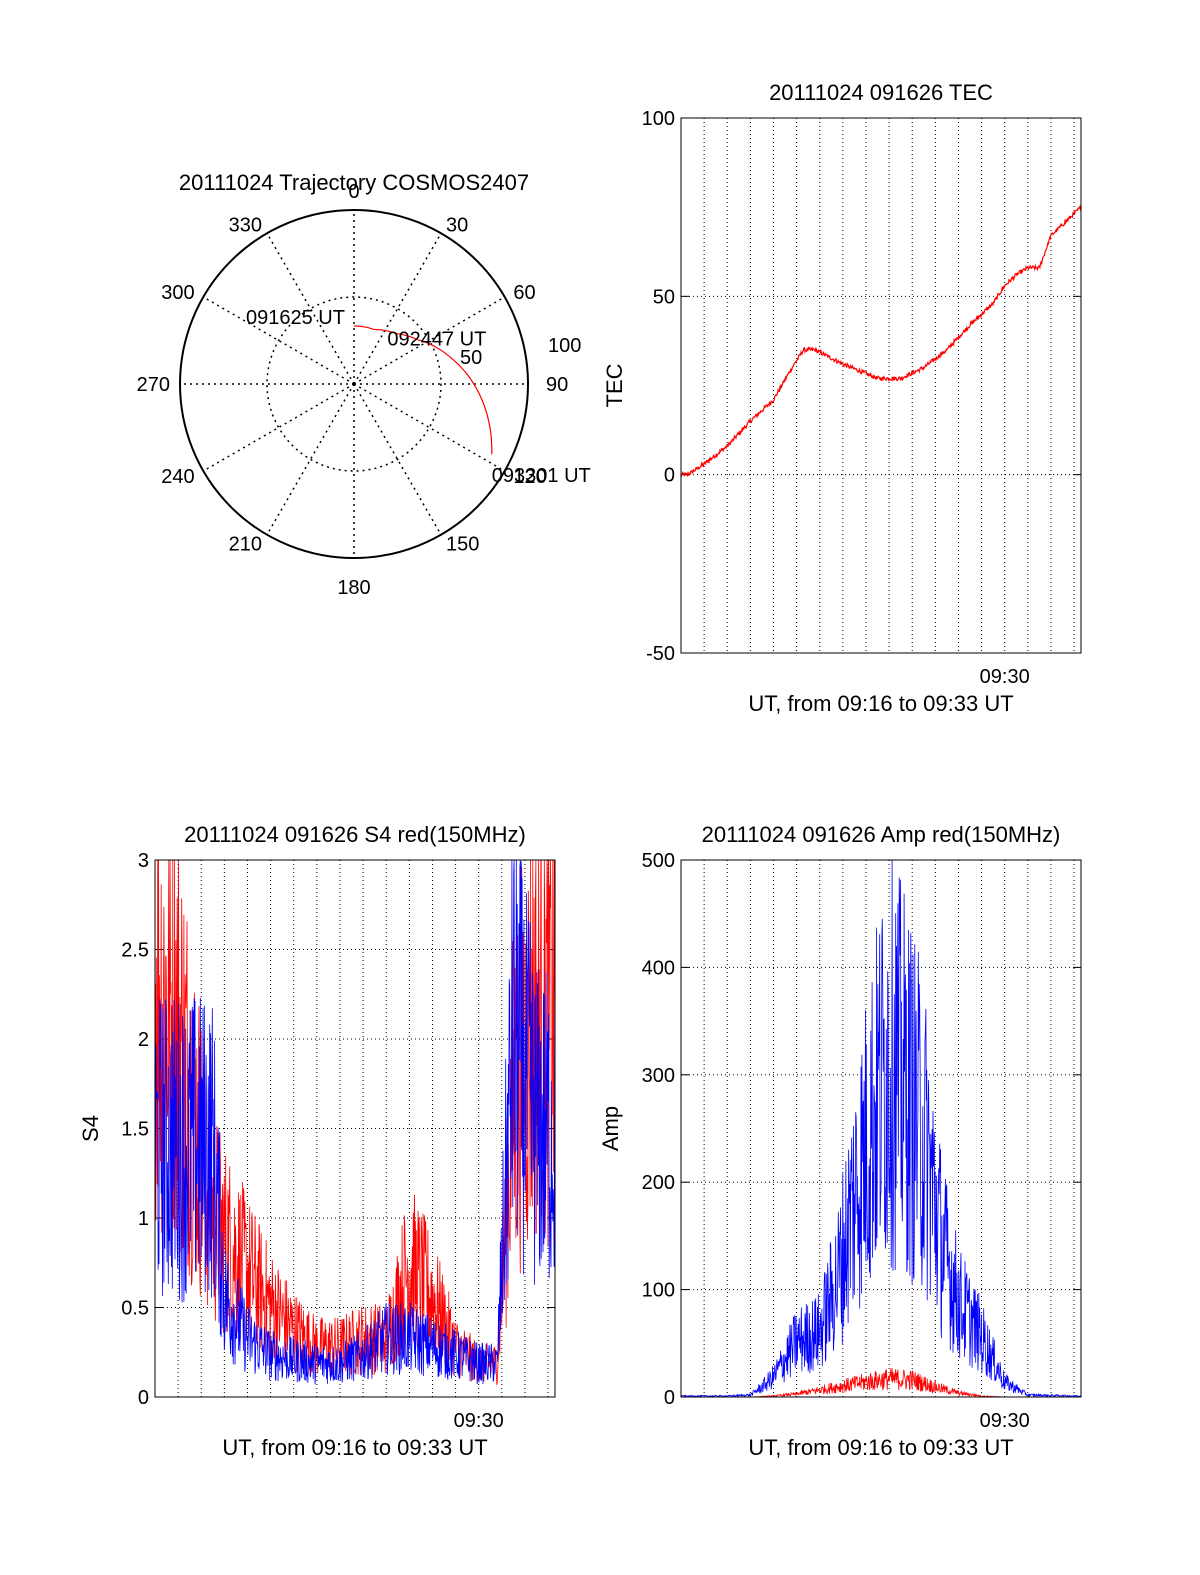  I want to click on polar-radial-label: 100, so click(564, 346).